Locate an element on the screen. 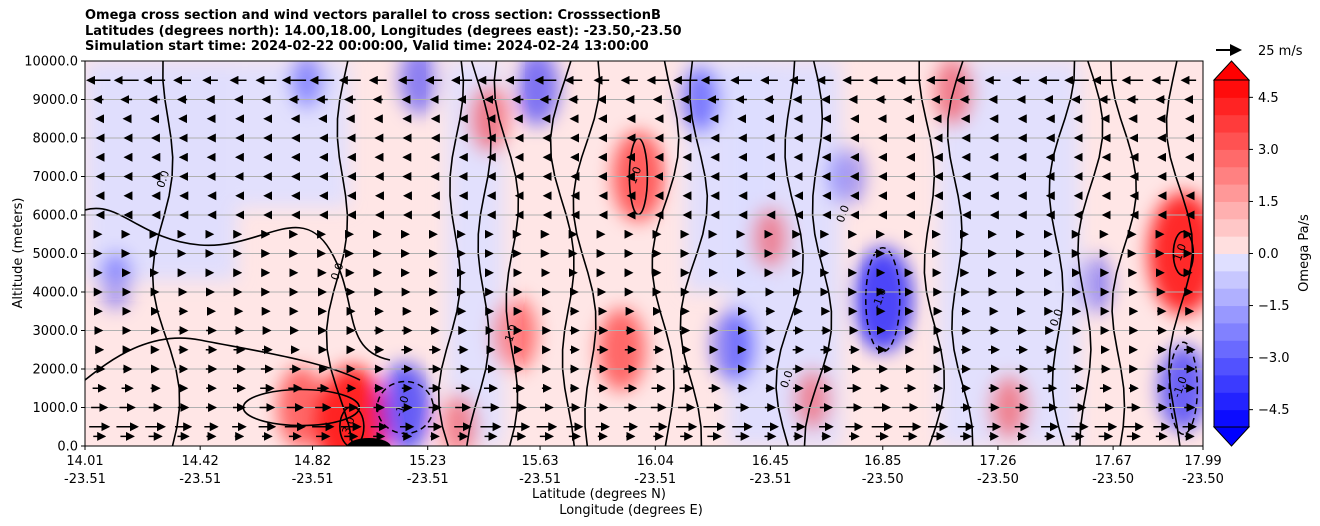  quiver-key-label: 25 m/s is located at coordinates (1280, 51).